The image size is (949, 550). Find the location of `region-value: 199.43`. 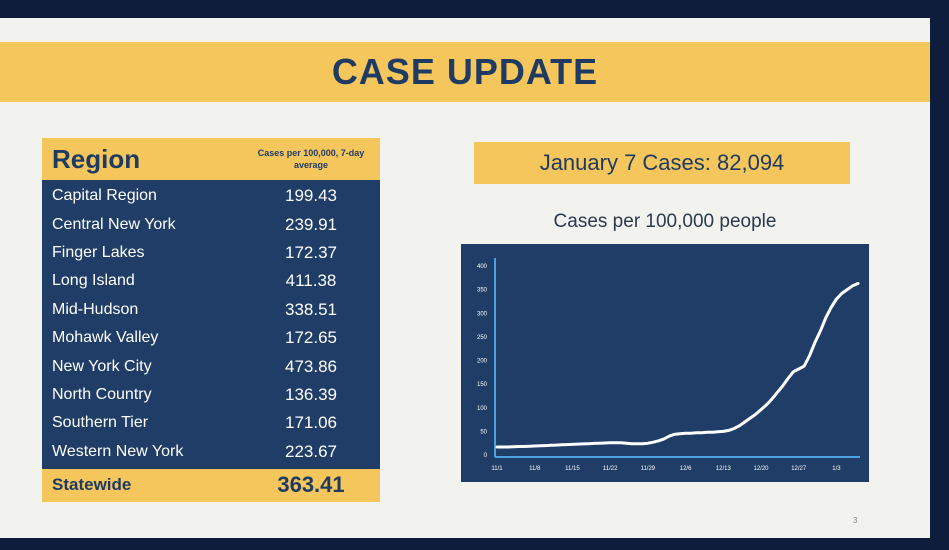

region-value: 199.43 is located at coordinates (311, 196).